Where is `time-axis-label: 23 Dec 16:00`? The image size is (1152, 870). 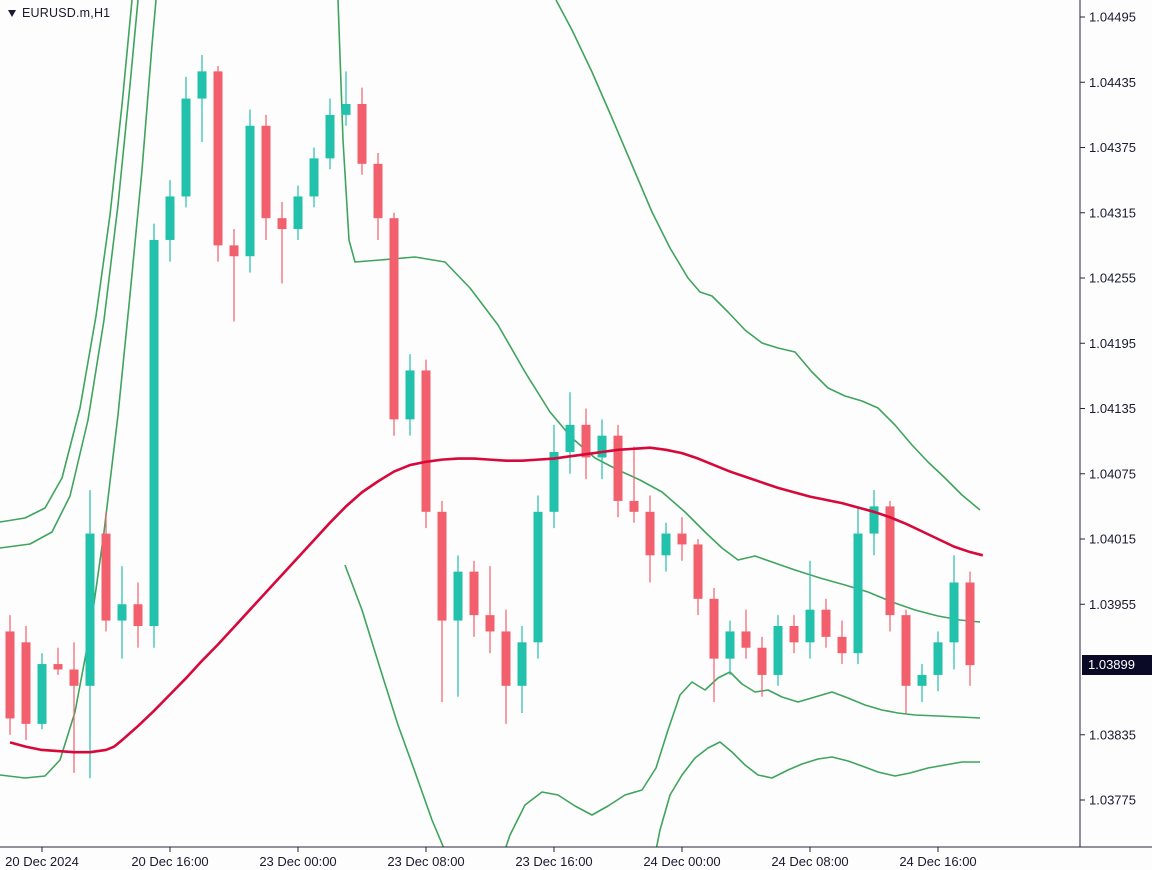 time-axis-label: 23 Dec 16:00 is located at coordinates (553, 861).